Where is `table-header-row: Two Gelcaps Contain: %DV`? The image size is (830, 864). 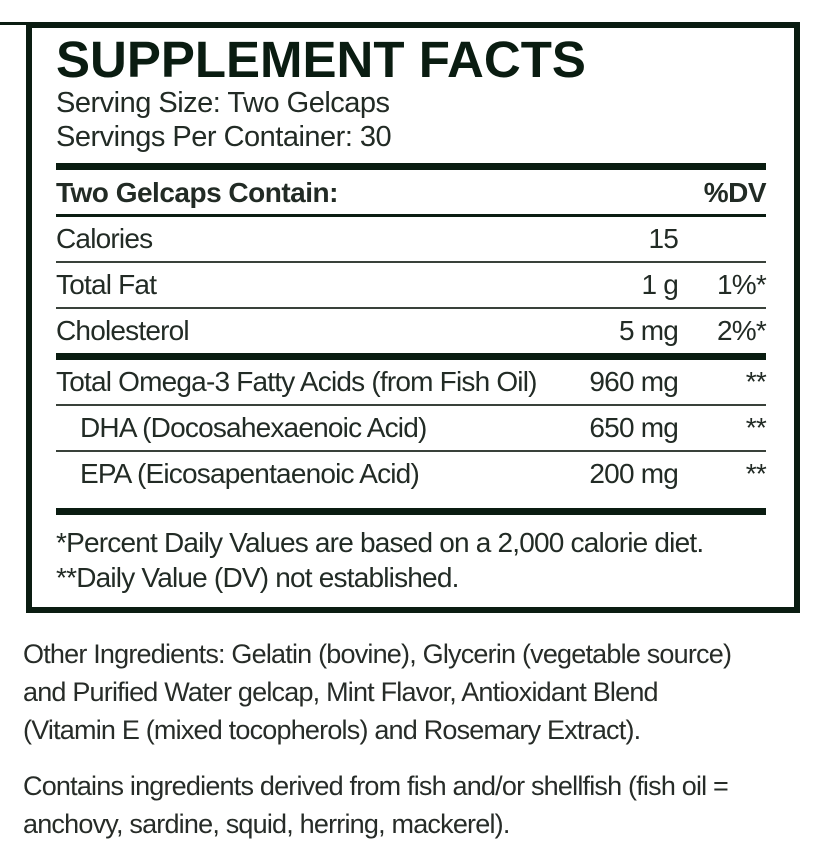
table-header-row: Two Gelcaps Contain: %DV is located at coordinates (411, 193).